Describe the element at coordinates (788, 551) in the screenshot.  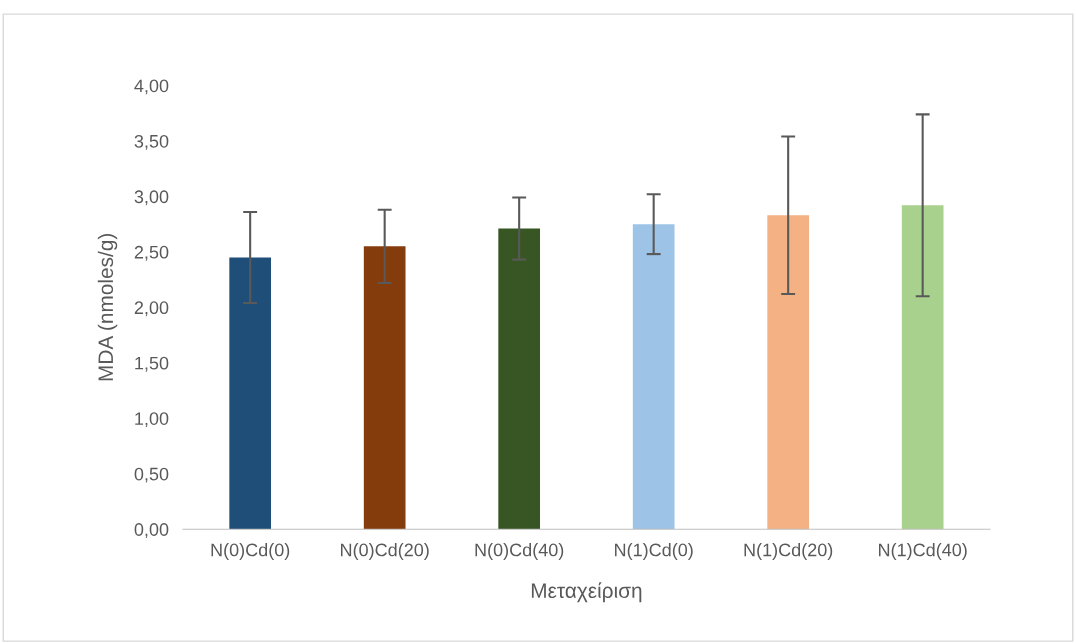
I see `x-tick-label: N(1)Cd(20)` at that location.